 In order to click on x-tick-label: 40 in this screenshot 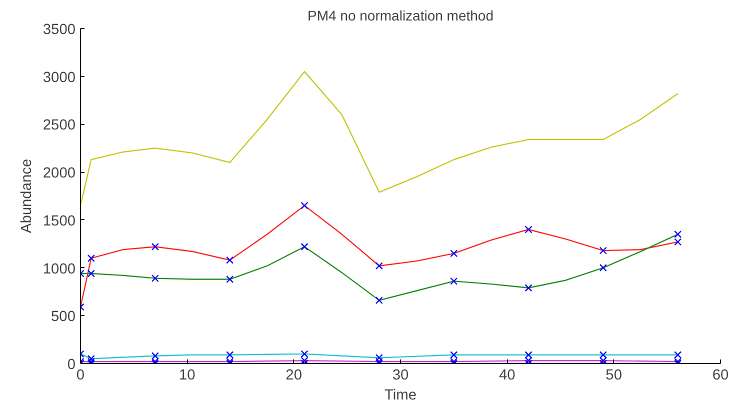, I will do `click(507, 376)`.